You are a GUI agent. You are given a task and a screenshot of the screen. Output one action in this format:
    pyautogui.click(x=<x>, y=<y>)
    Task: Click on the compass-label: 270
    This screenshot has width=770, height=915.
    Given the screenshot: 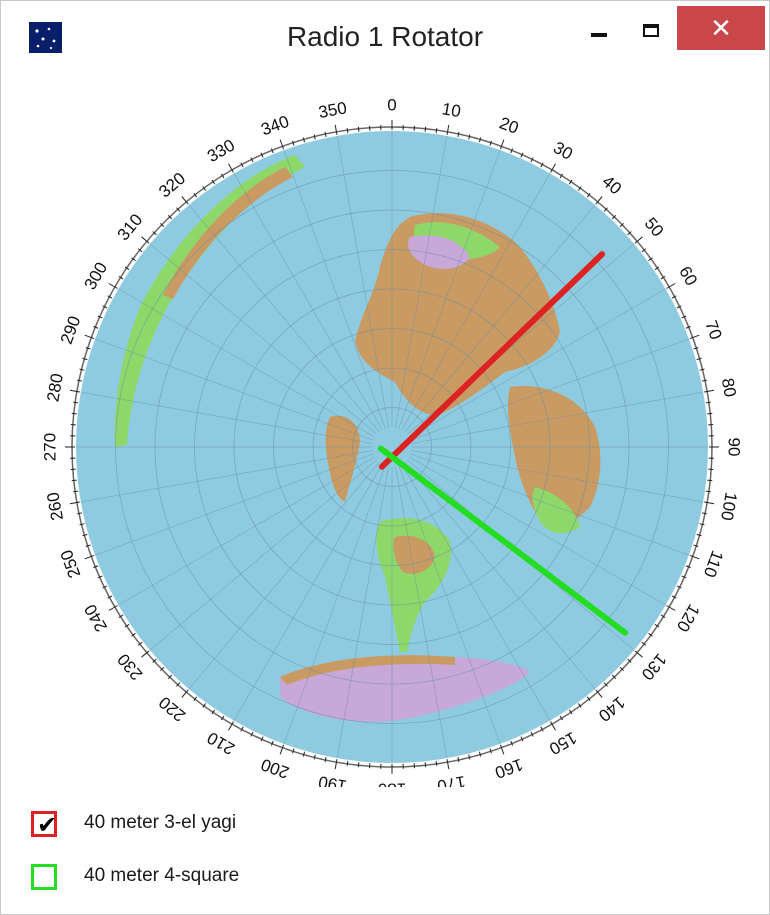 What is the action you would take?
    pyautogui.click(x=50, y=447)
    